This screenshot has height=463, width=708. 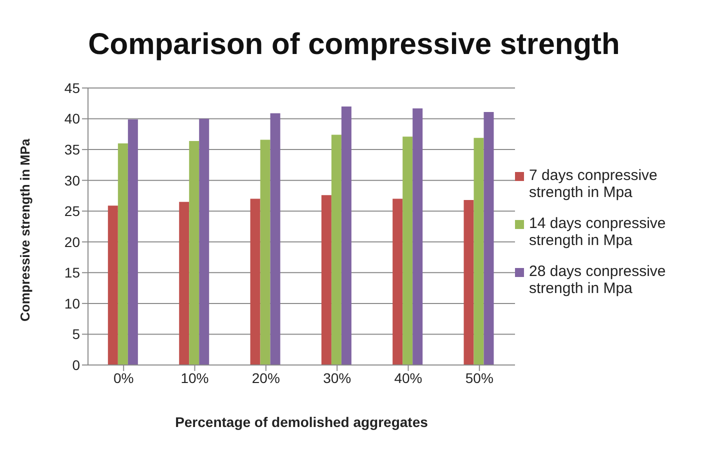 What do you see at coordinates (123, 378) in the screenshot?
I see `x-tick-label: 0%` at bounding box center [123, 378].